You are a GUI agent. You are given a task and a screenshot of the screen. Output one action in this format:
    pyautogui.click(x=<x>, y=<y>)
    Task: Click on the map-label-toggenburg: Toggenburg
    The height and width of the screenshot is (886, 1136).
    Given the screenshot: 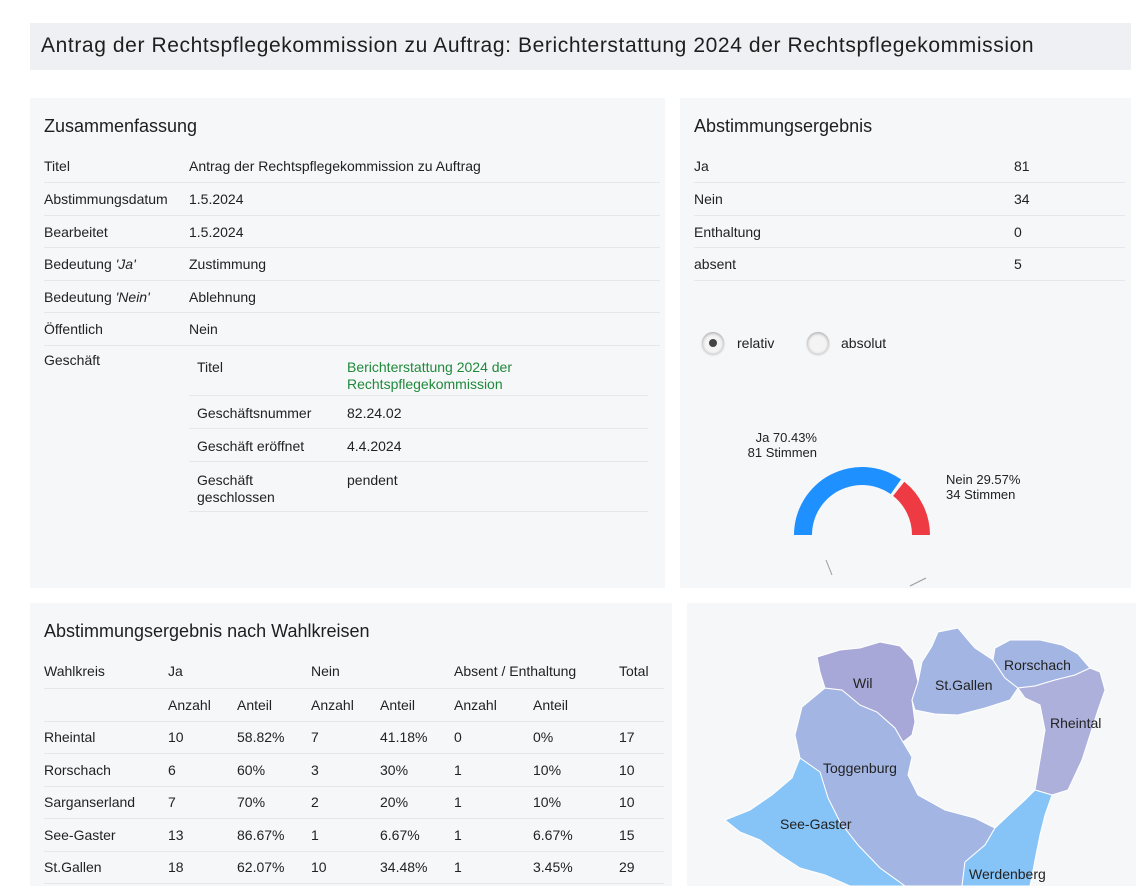 What is the action you would take?
    pyautogui.click(x=860, y=768)
    